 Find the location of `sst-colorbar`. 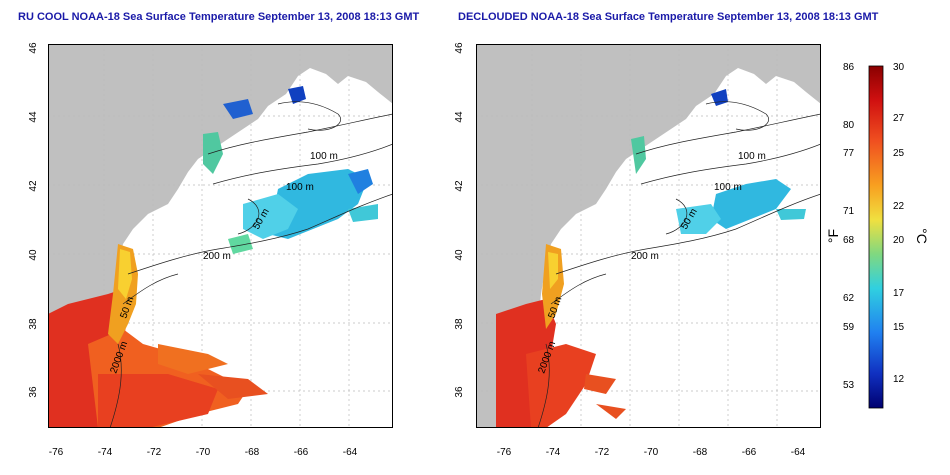

sst-colorbar is located at coordinates (876, 237).